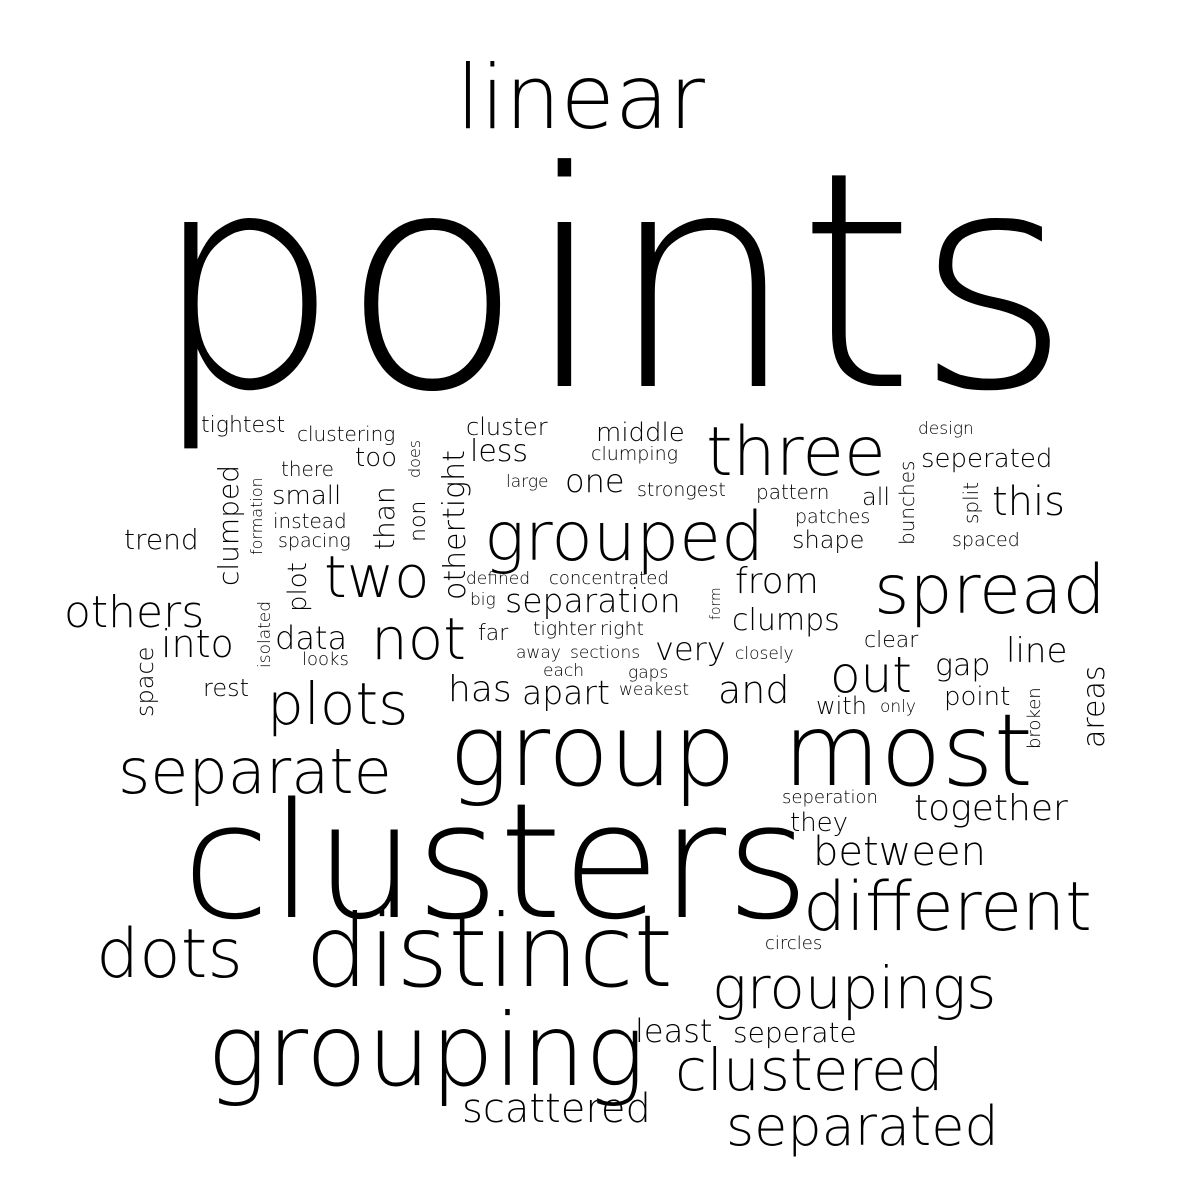  I want to click on word: all, so click(876, 497).